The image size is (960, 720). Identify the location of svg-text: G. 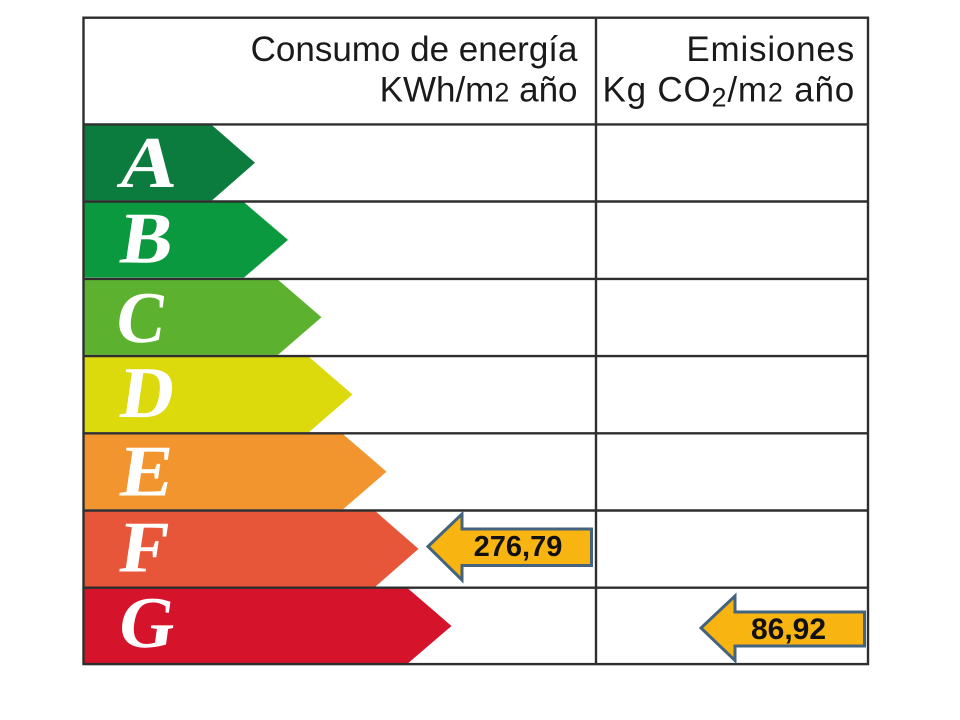
(147, 622).